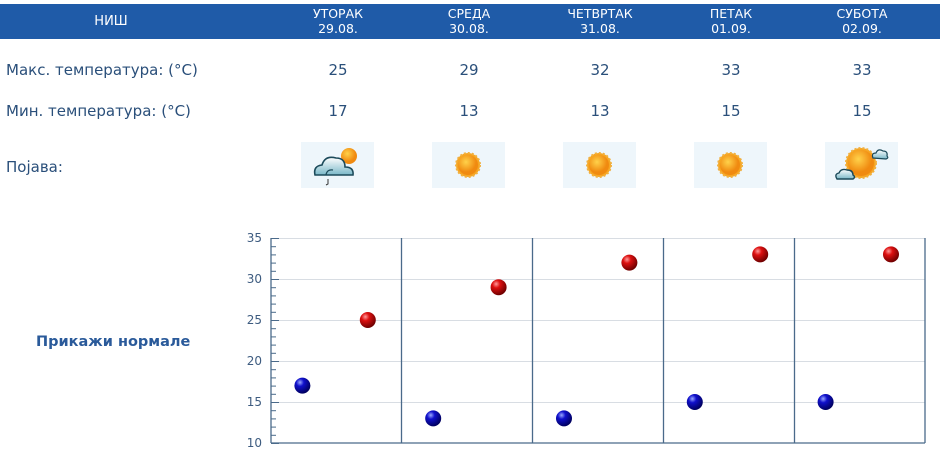 This screenshot has width=940, height=457. I want to click on max-temp-value: 29, so click(469, 70).